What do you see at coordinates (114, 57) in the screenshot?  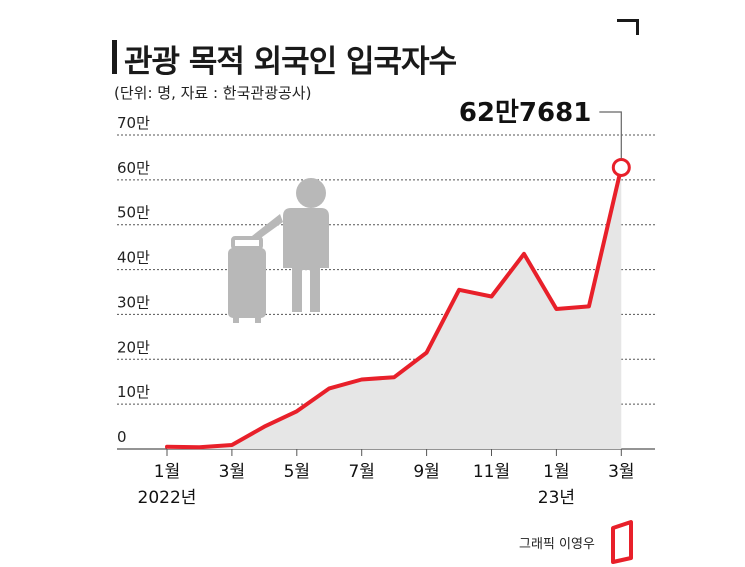 I see `title-accent-bar` at bounding box center [114, 57].